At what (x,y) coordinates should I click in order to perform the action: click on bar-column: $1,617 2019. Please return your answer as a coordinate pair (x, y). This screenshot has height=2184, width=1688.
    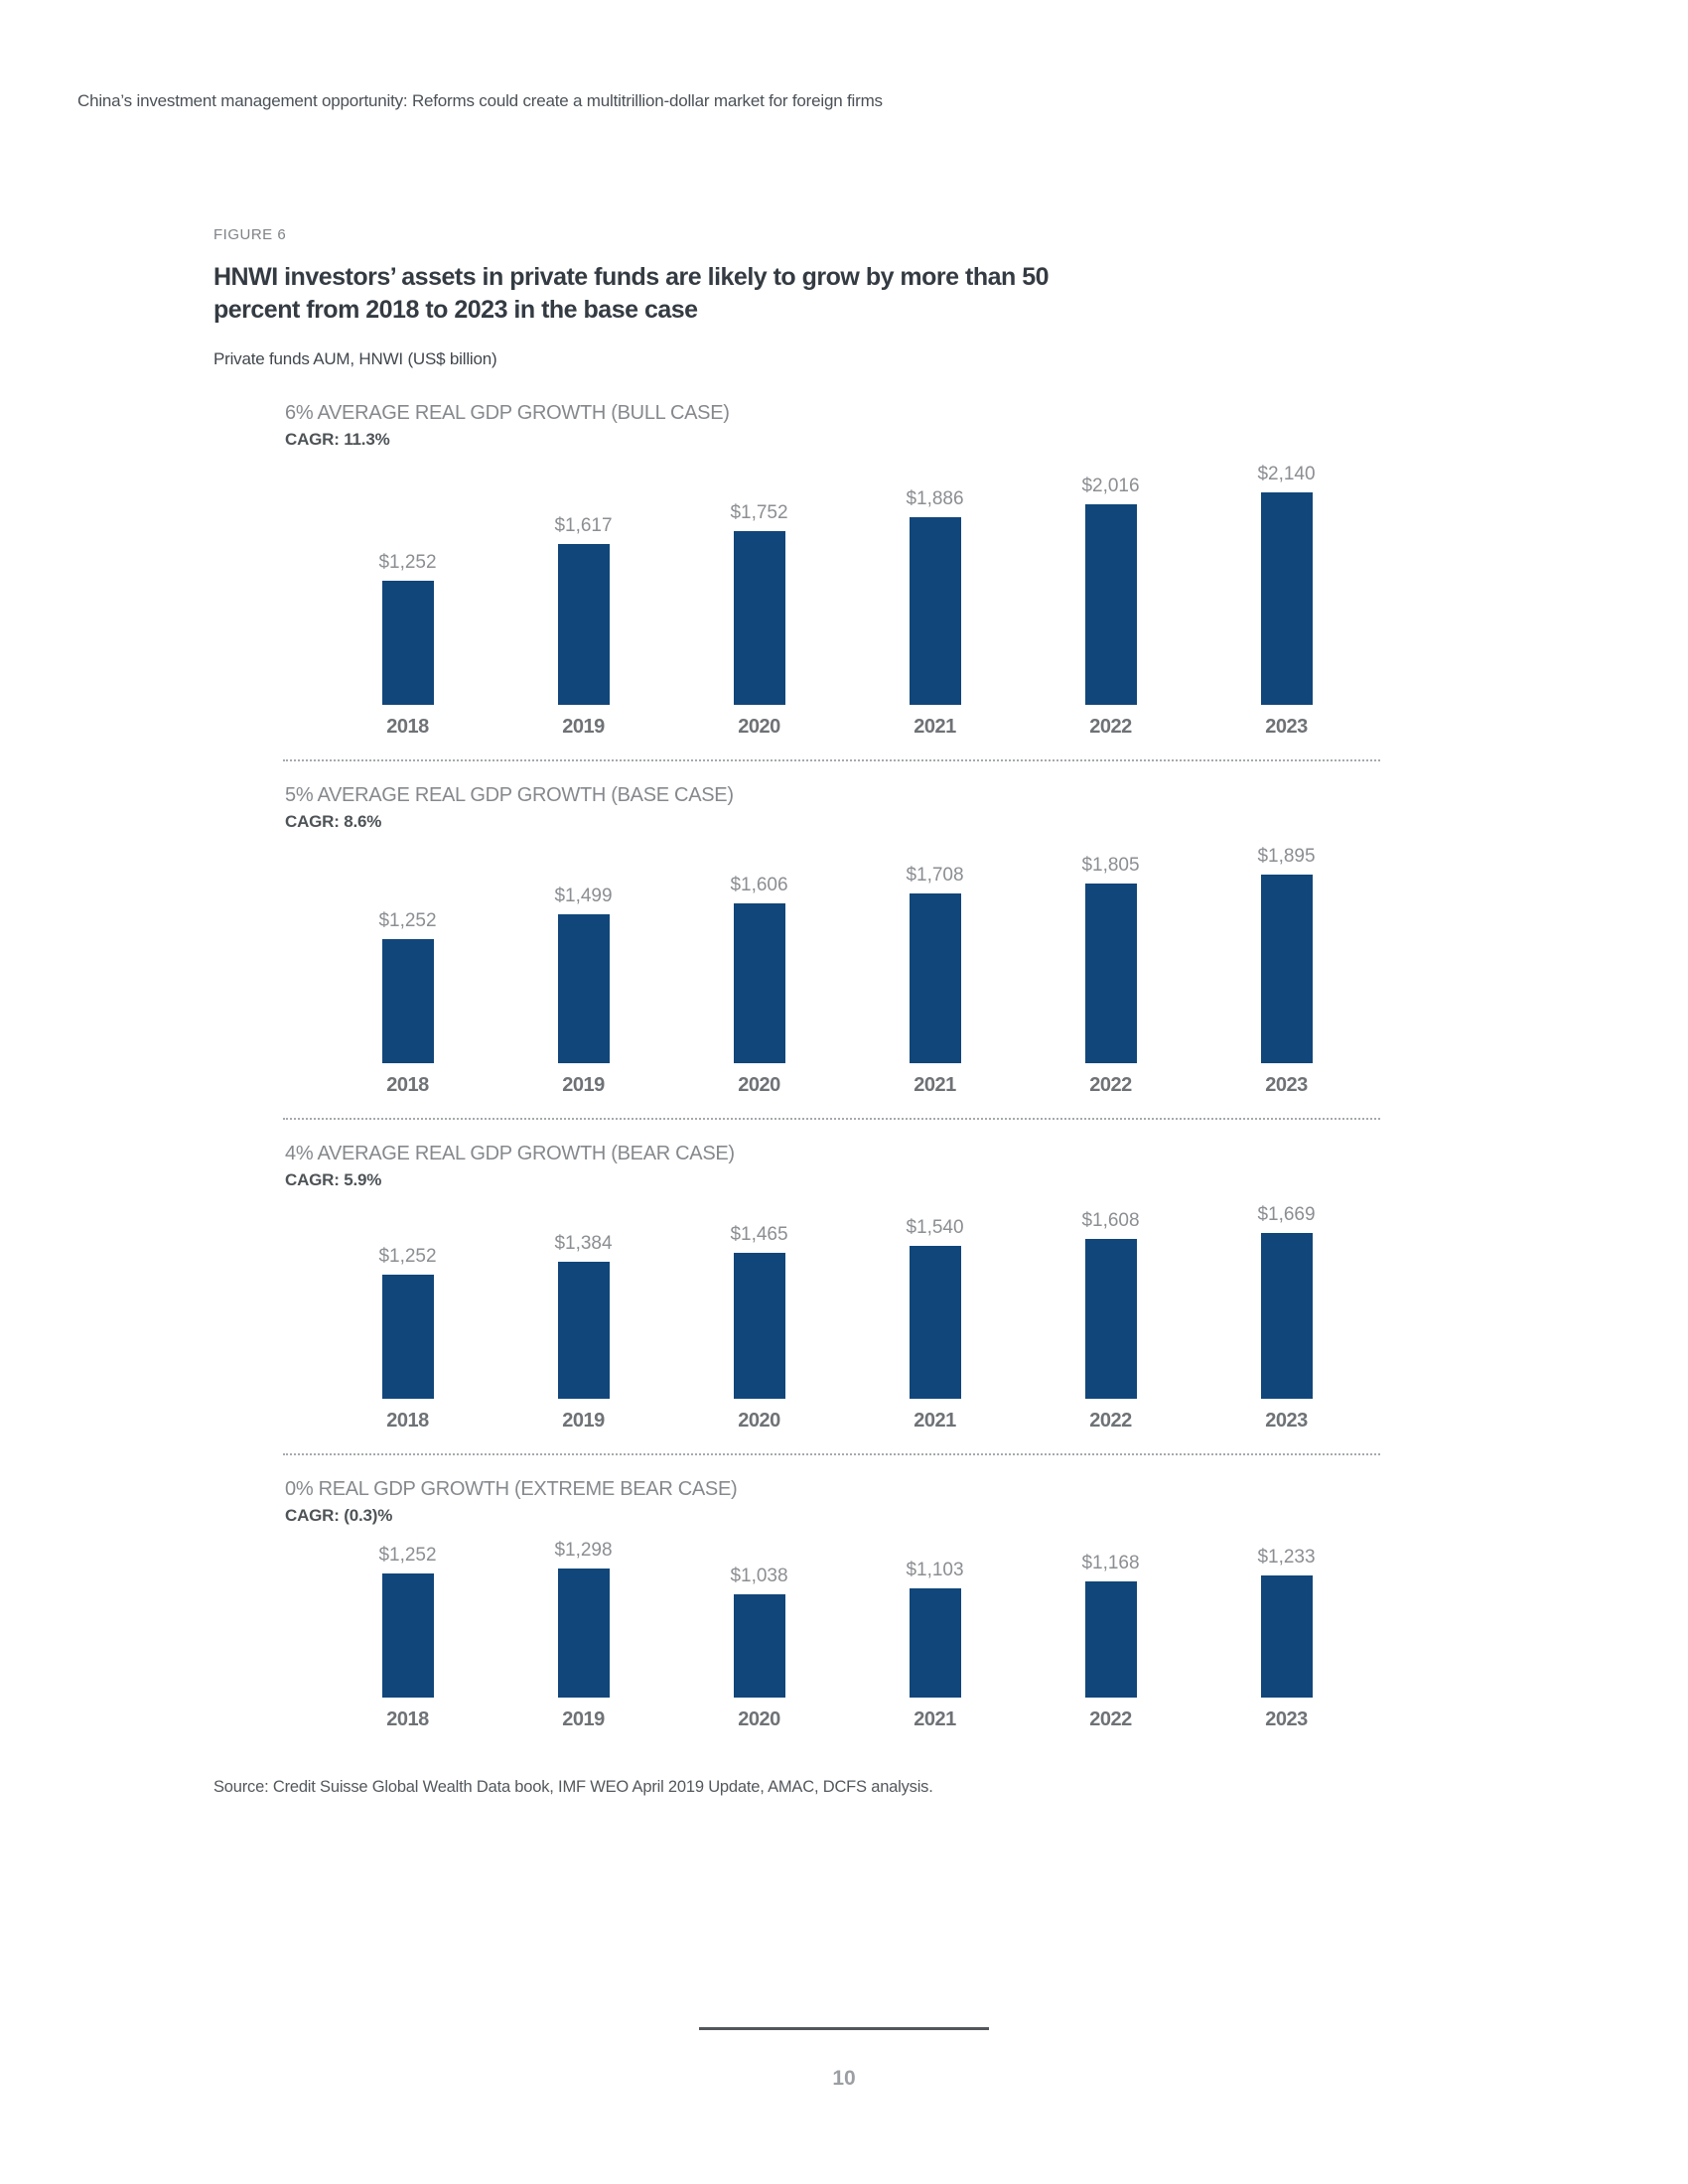
    Looking at the image, I should click on (583, 600).